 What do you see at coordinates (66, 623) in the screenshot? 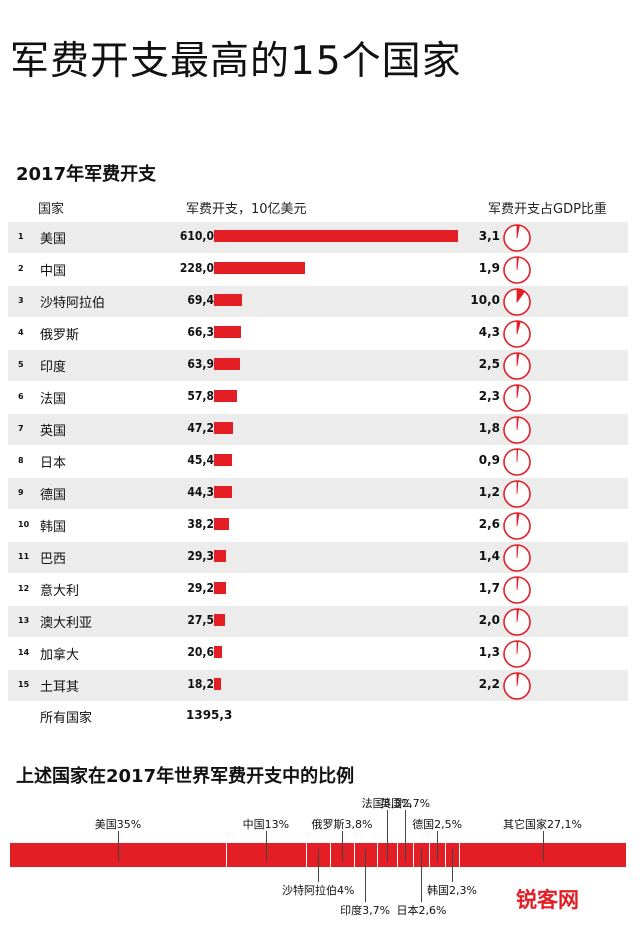
I see `country-name: 澳大利亚` at bounding box center [66, 623].